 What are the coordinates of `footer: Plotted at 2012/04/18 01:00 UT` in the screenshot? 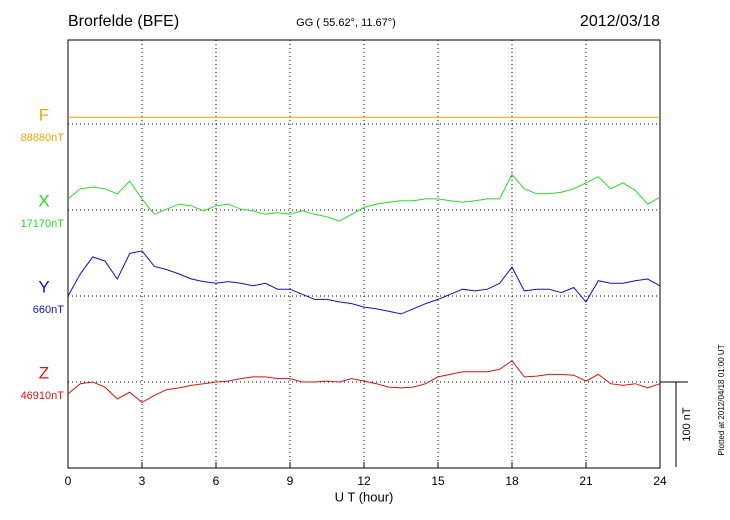 It's located at (721, 399).